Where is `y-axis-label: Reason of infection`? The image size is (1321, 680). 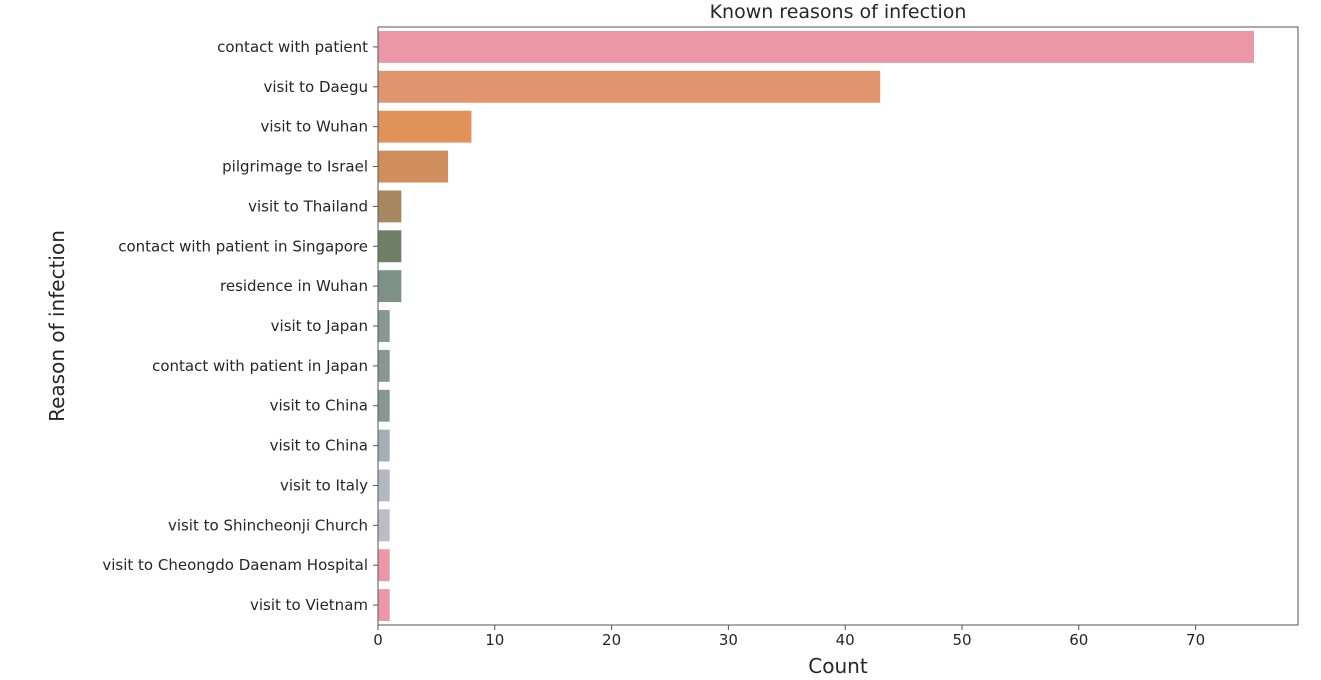
y-axis-label: Reason of infection is located at coordinates (57, 326).